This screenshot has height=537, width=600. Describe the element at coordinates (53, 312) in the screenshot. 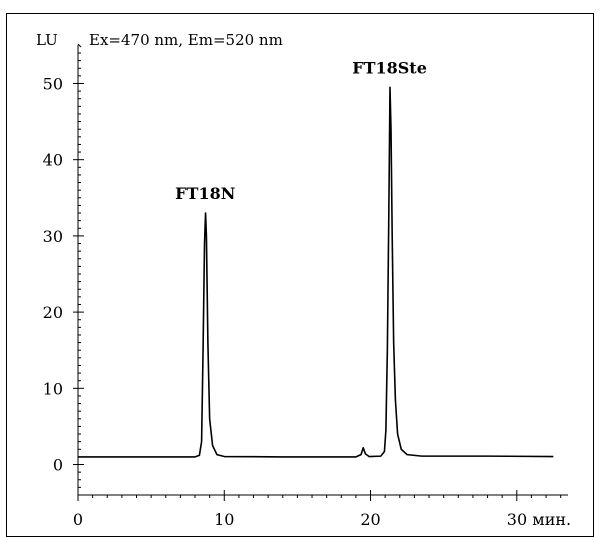

I see `y-tick-label: 20` at that location.